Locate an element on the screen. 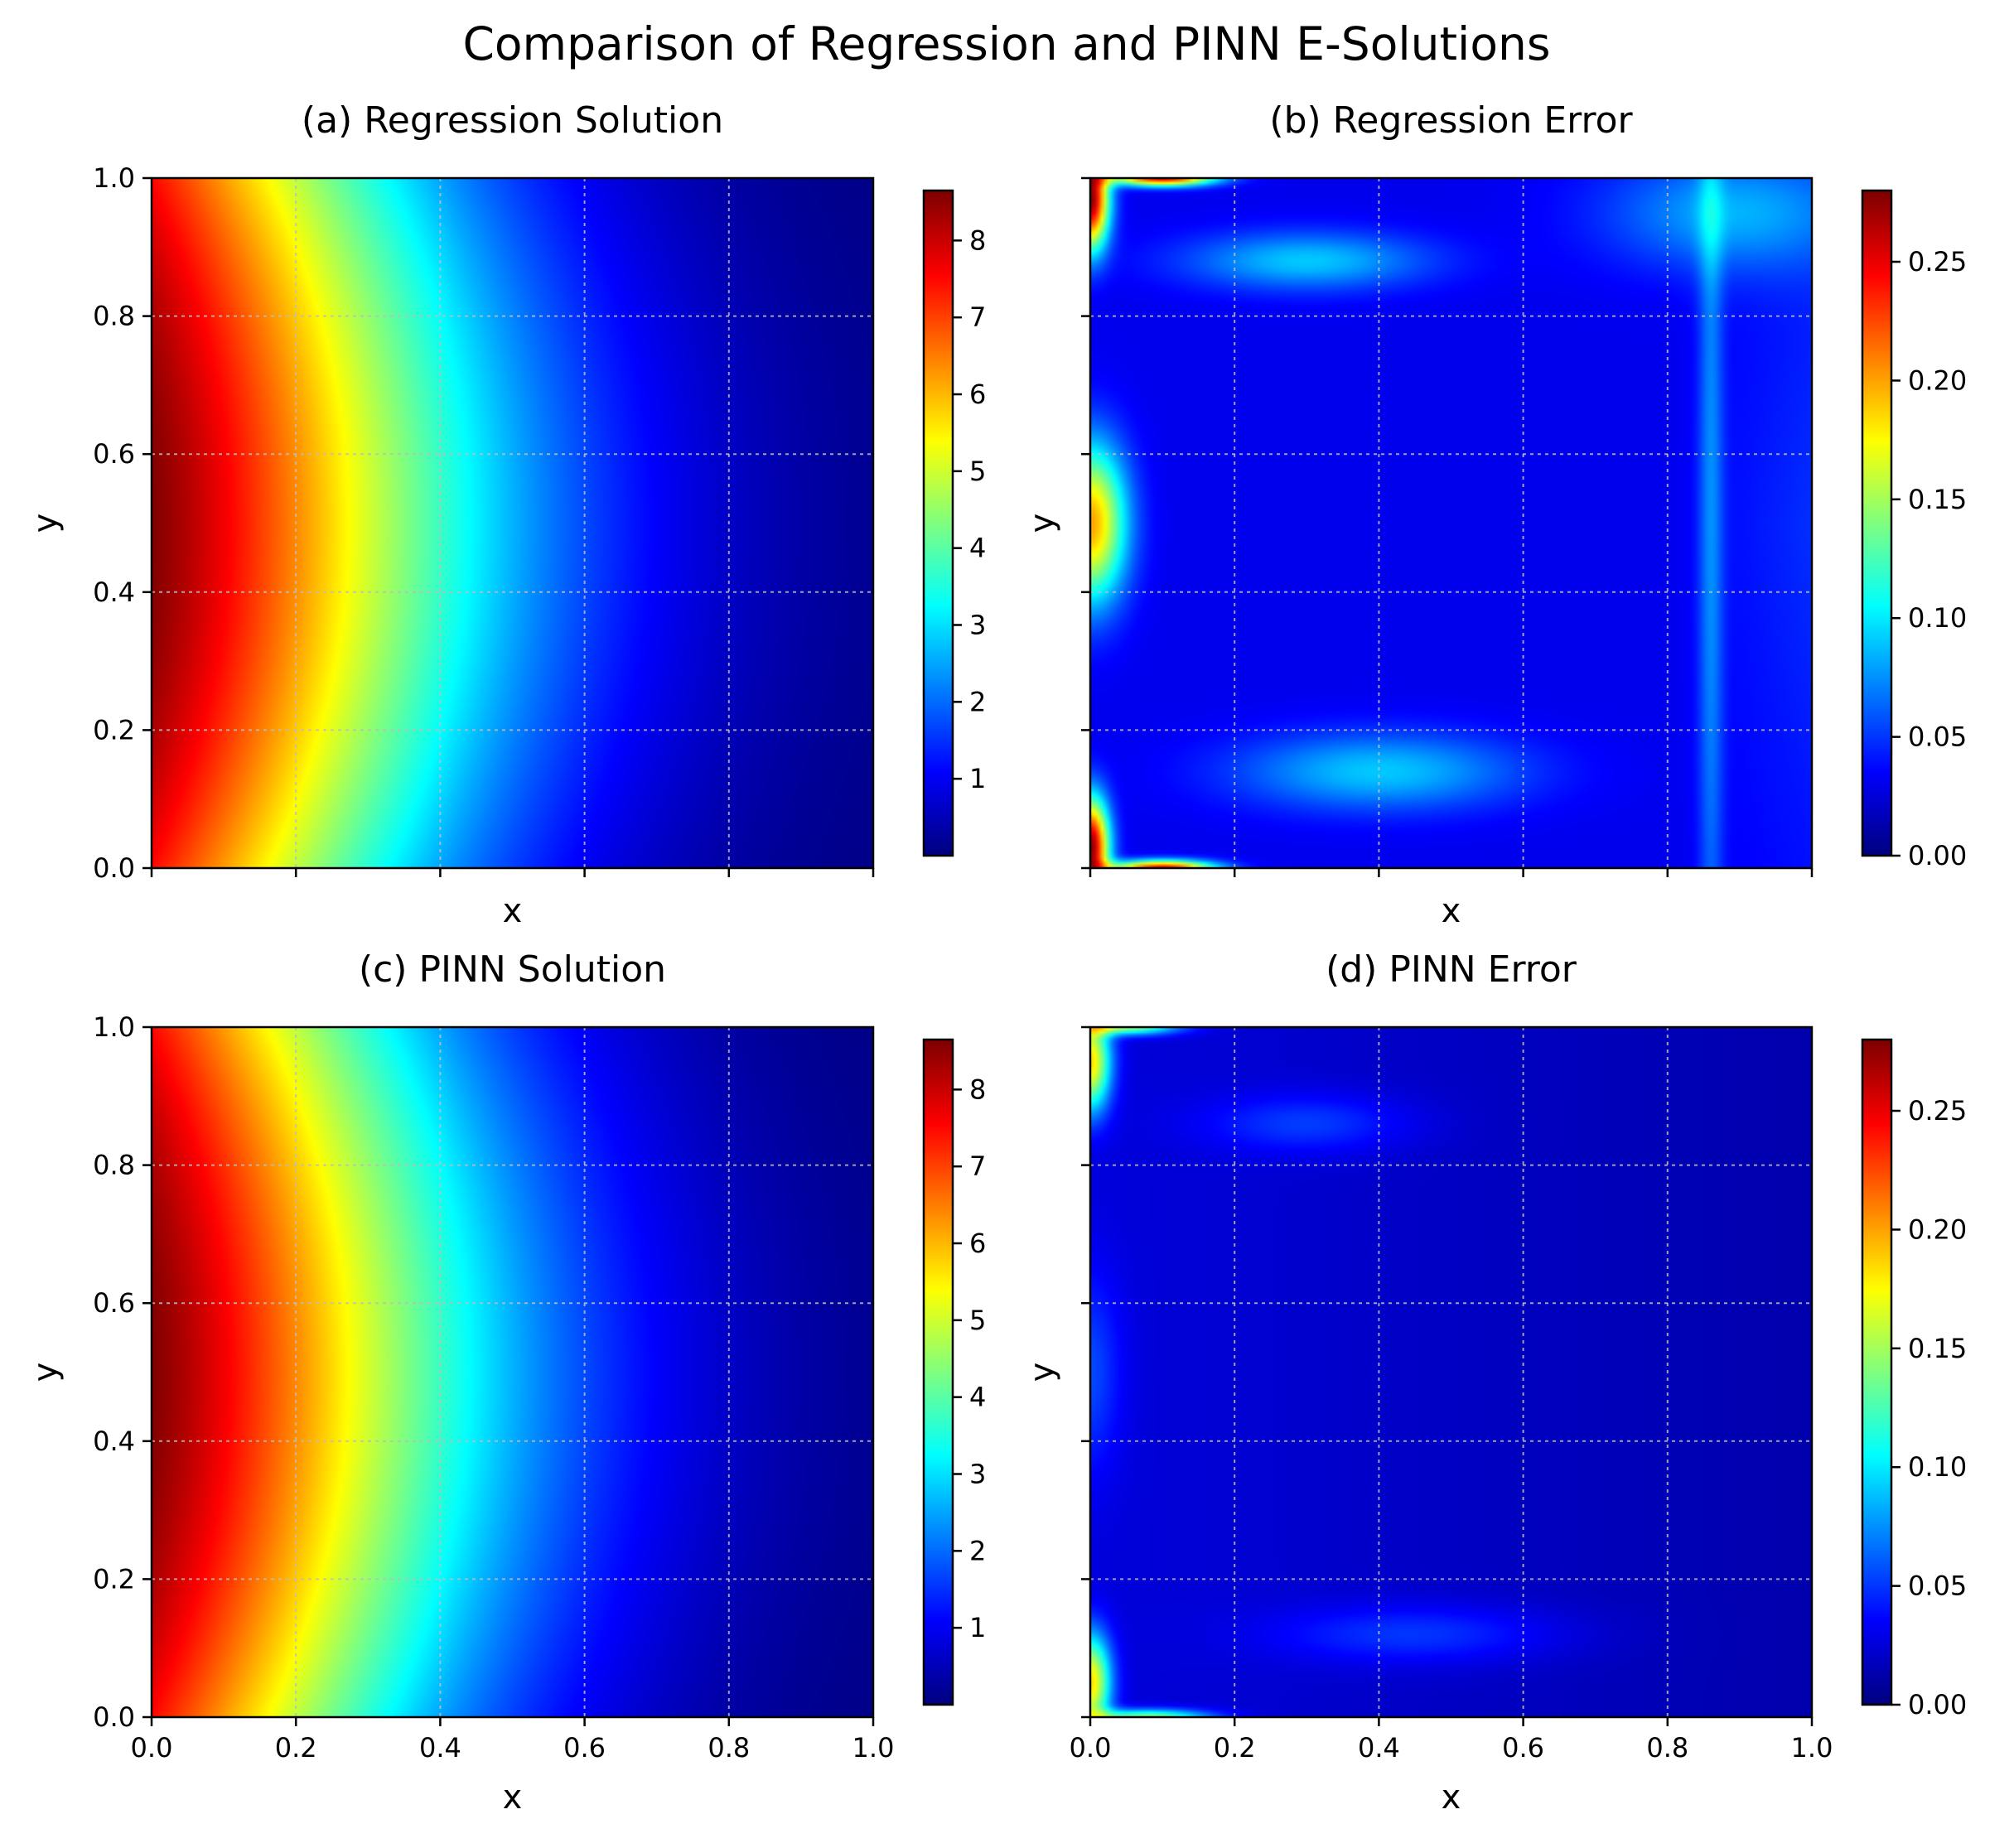 Image resolution: width=2014 pixels, height=1848 pixels. panel-title: (c) PINN Solution is located at coordinates (512, 969).